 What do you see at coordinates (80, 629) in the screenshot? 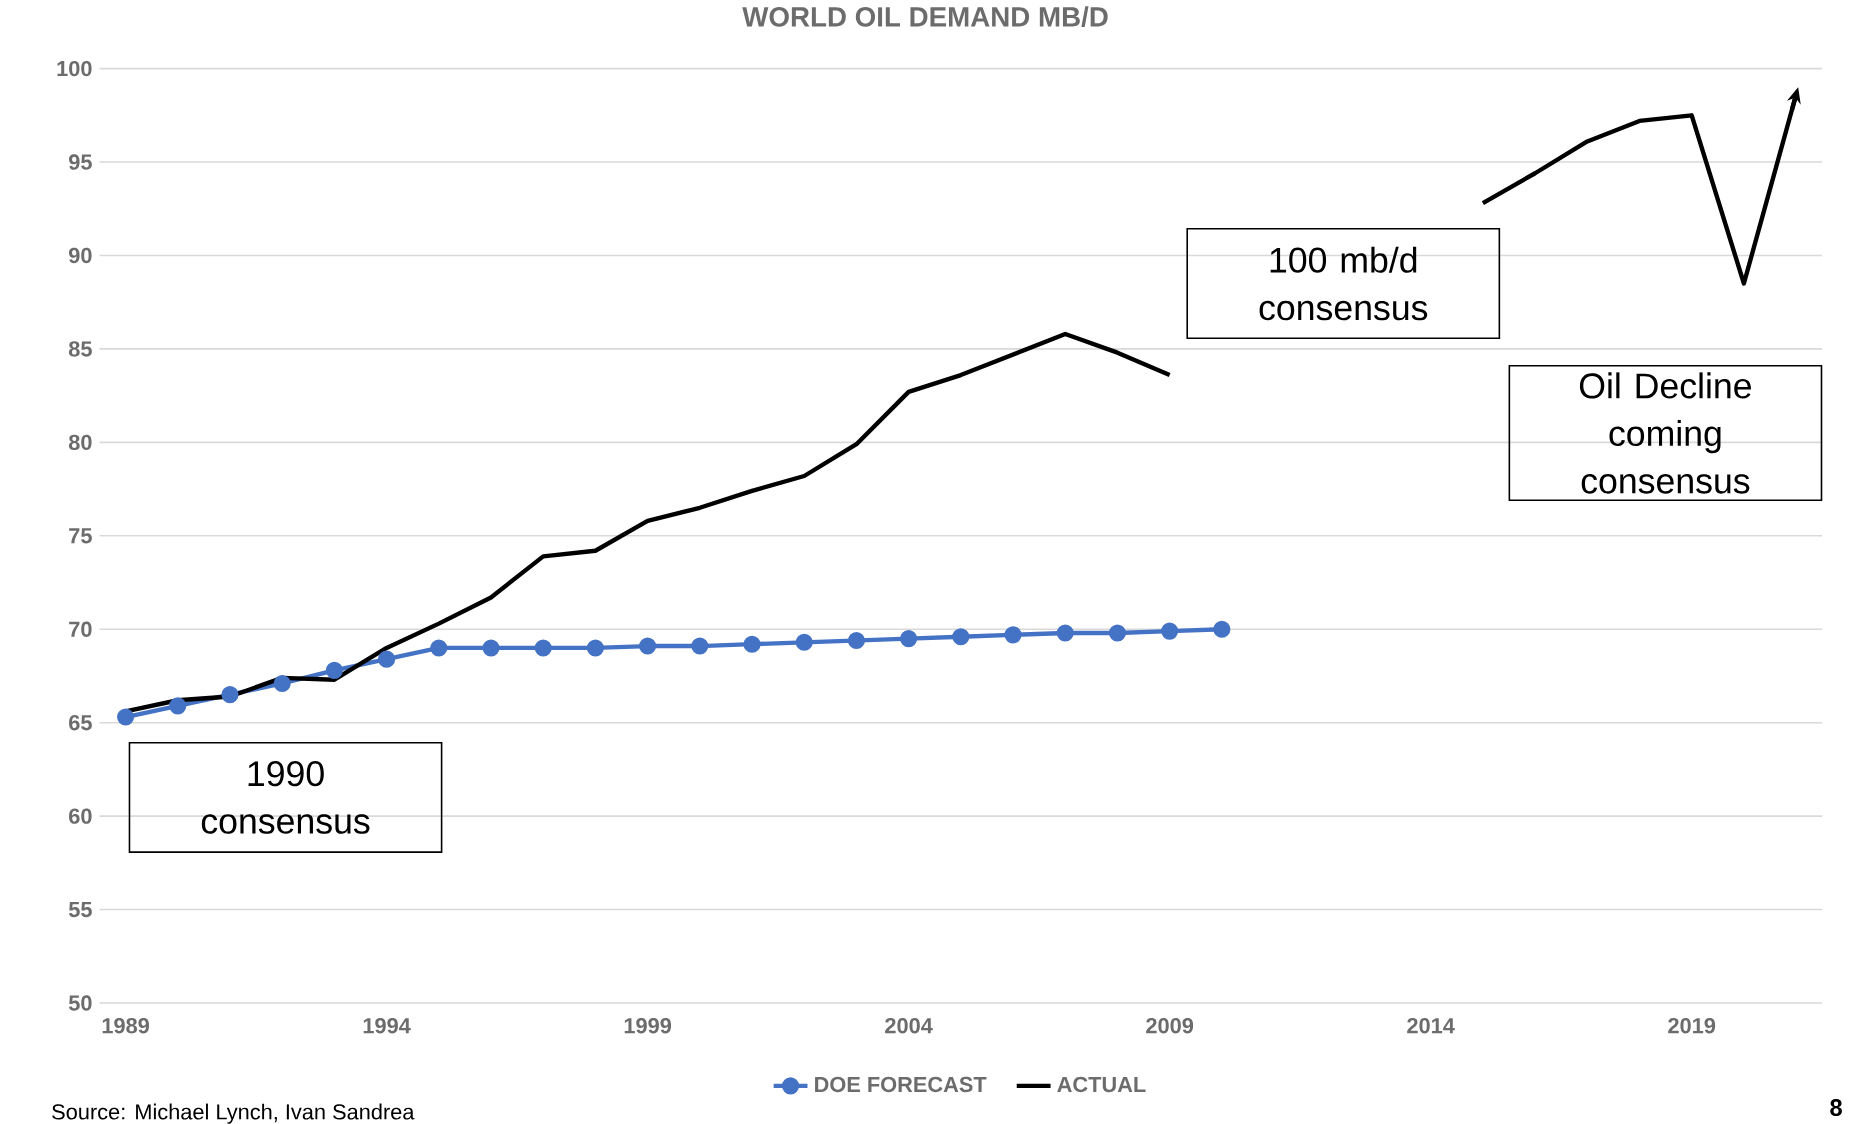
I see `y-tick-label: 70` at bounding box center [80, 629].